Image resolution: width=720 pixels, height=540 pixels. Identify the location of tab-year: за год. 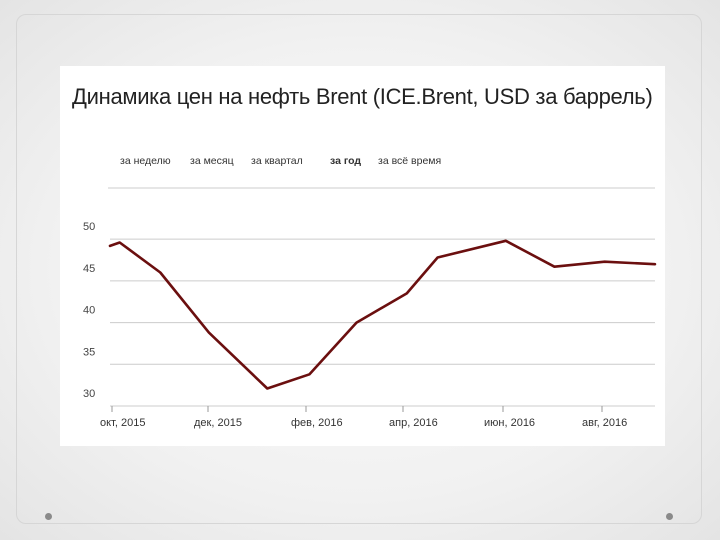
(346, 161).